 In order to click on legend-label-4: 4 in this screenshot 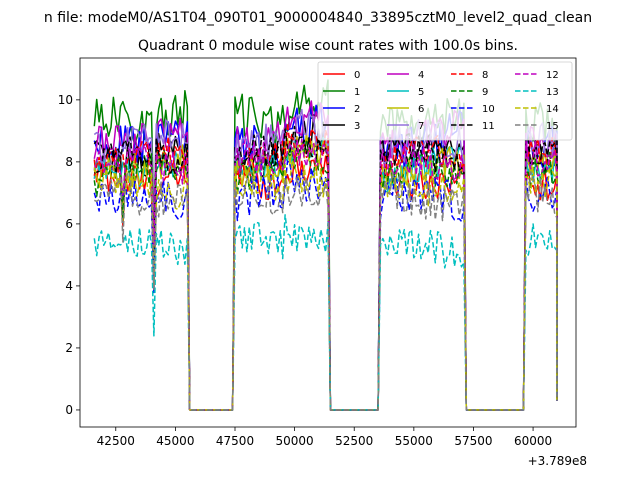, I will do `click(421, 75)`.